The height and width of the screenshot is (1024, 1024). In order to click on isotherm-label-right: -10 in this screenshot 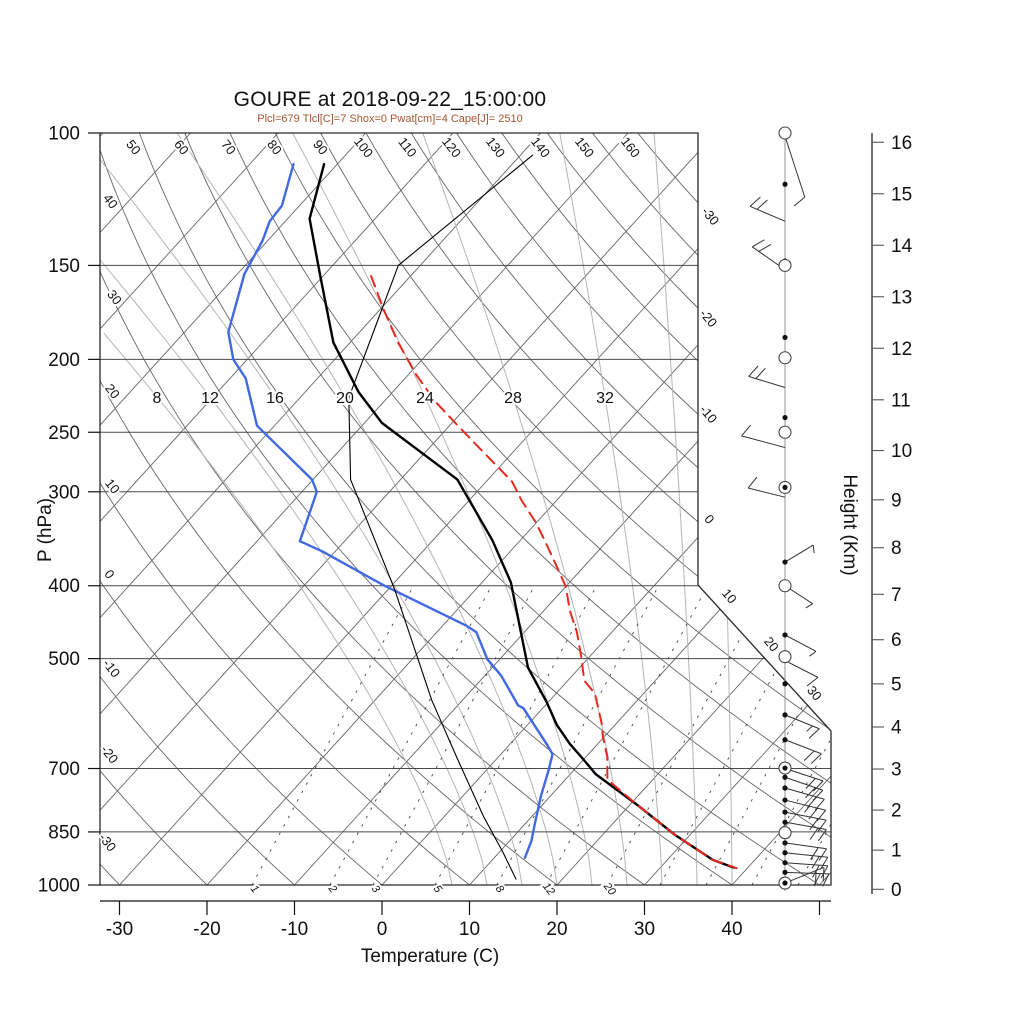, I will do `click(709, 414)`.